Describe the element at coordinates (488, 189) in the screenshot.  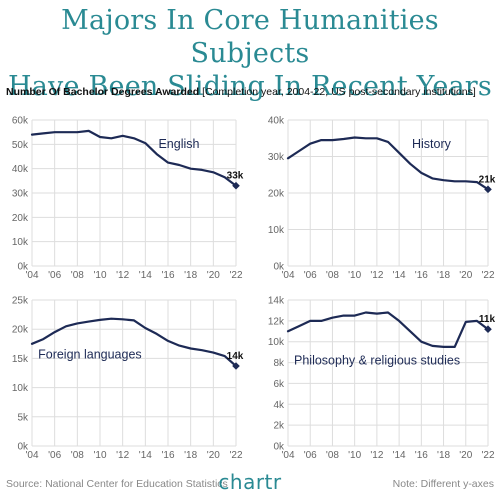
I see `panel-2-end-marker` at that location.